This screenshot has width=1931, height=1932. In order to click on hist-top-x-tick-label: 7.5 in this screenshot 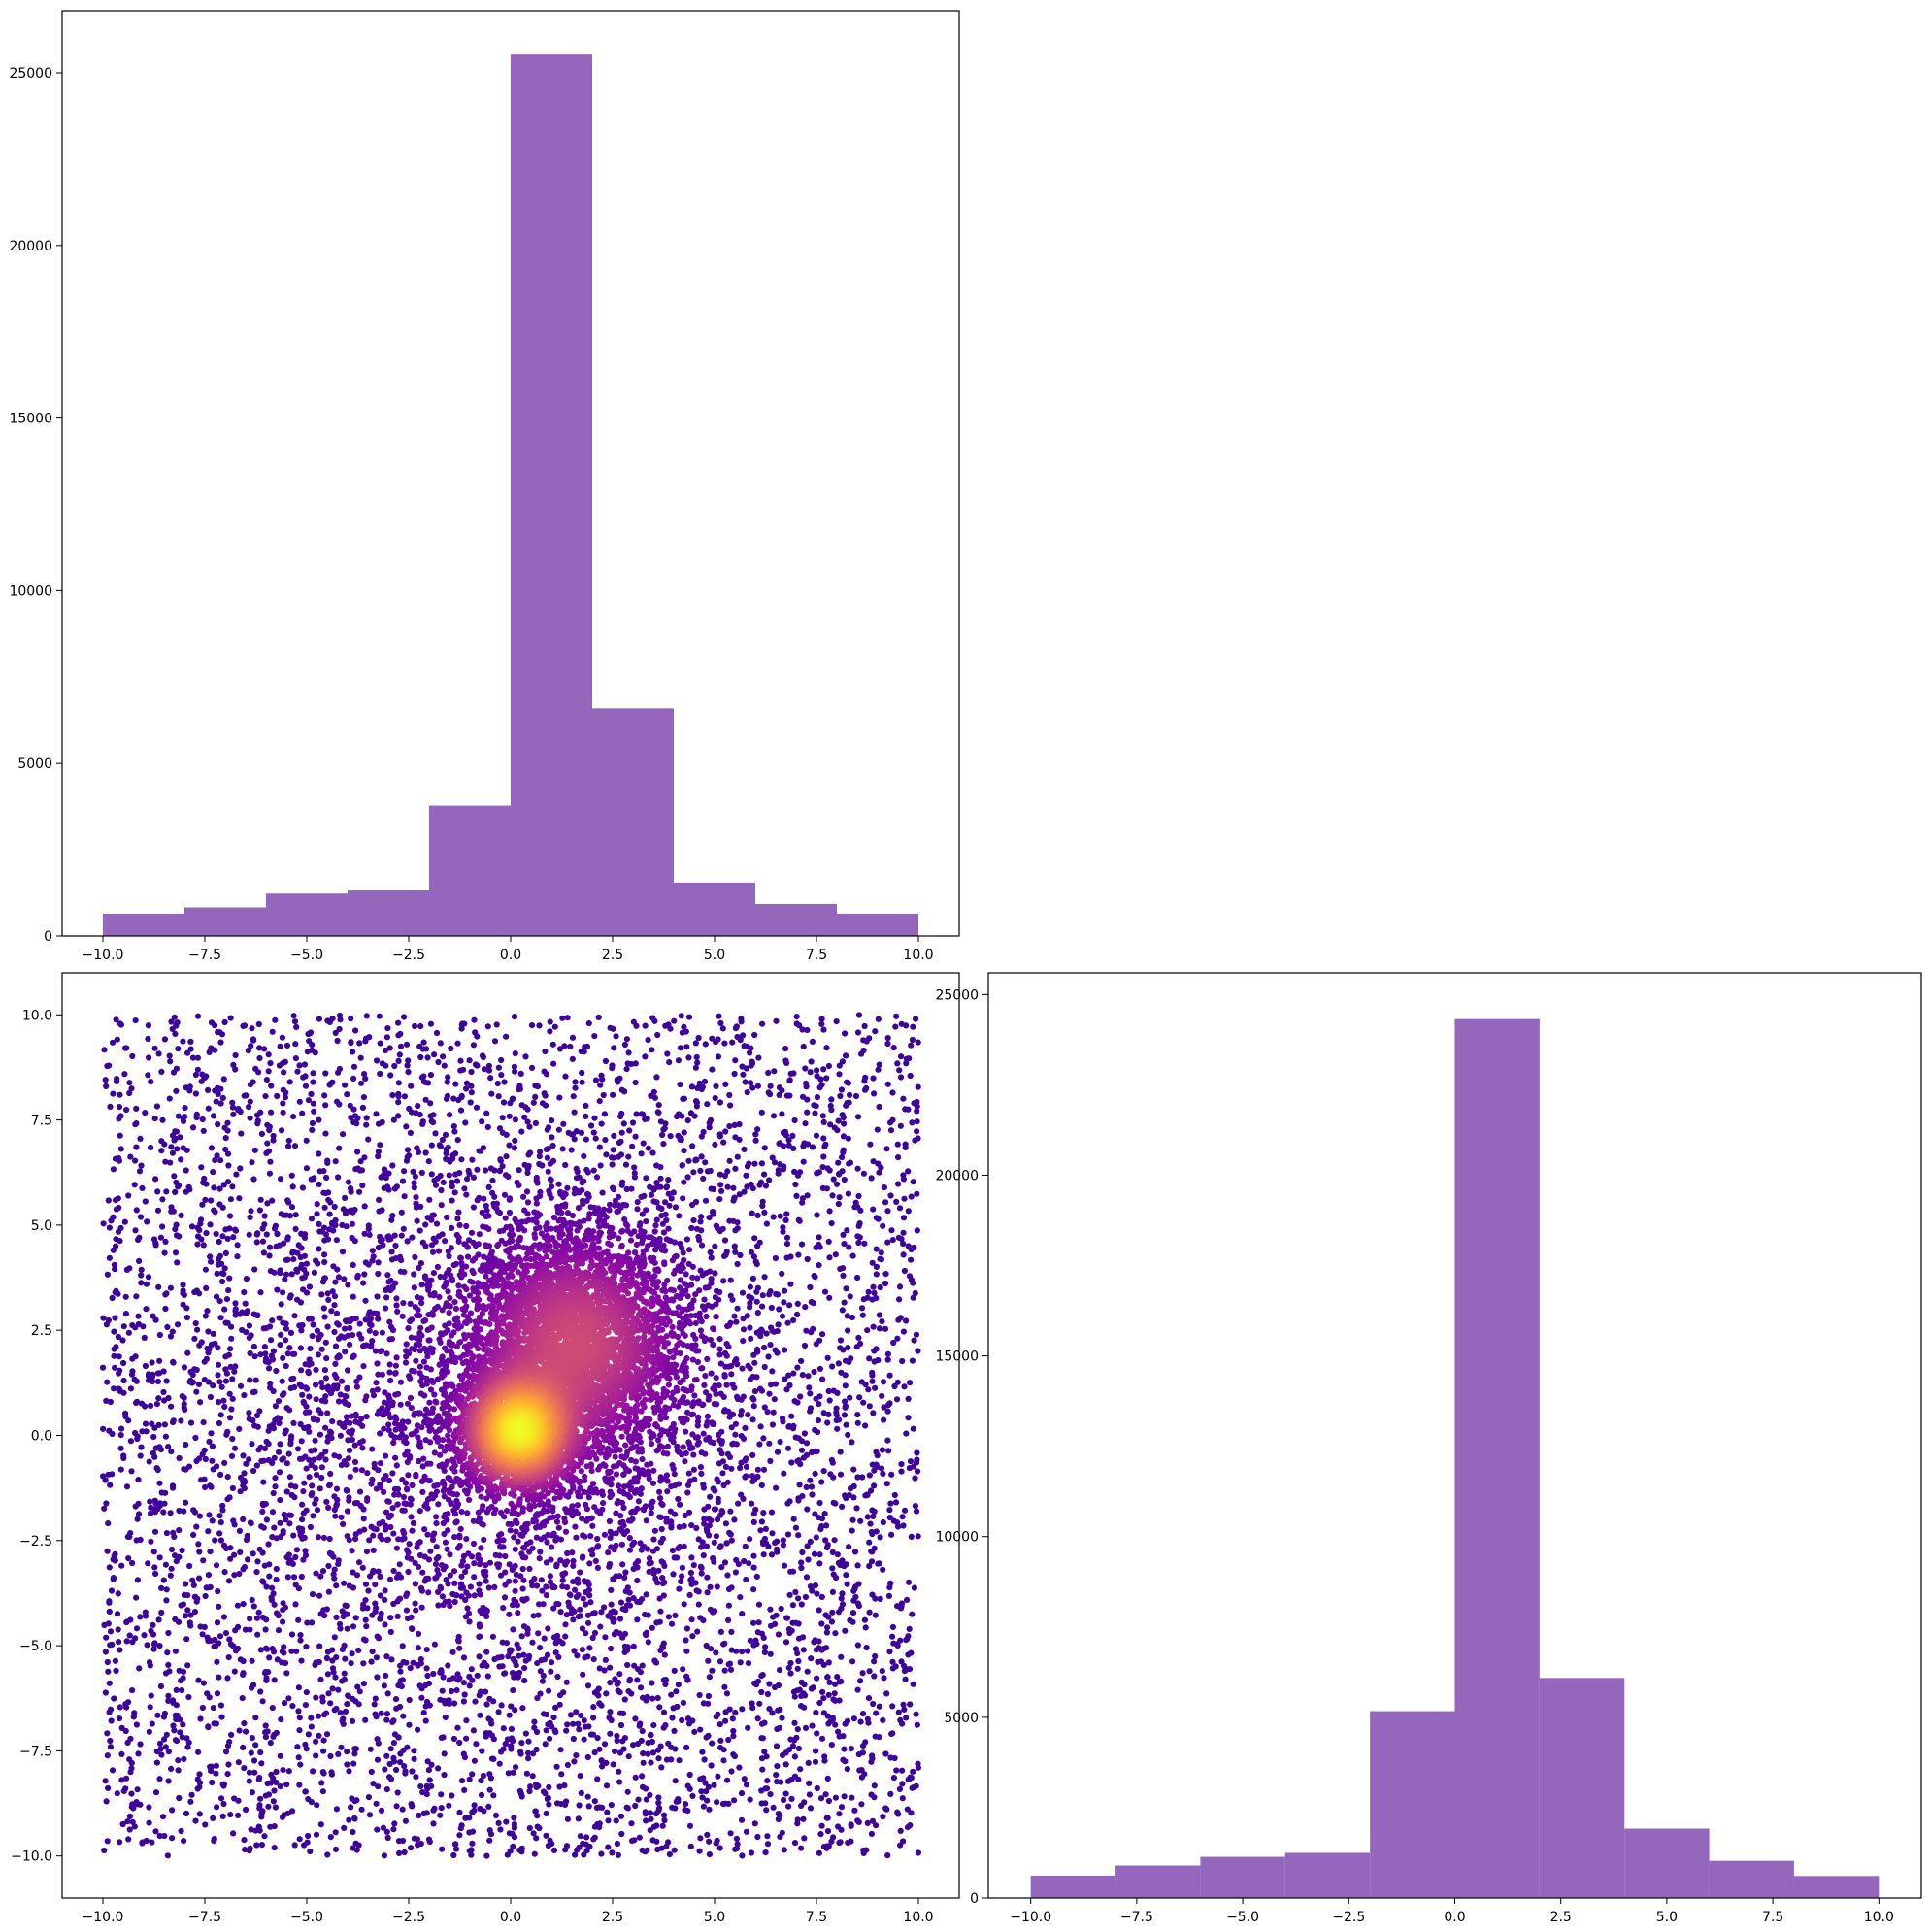, I will do `click(816, 956)`.